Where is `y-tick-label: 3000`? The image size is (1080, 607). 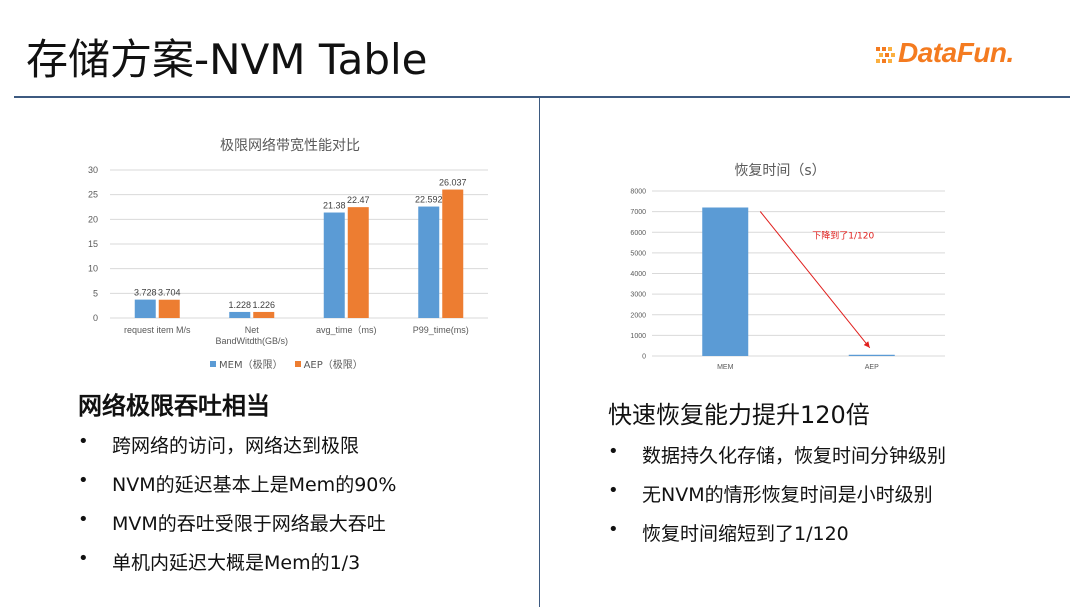
y-tick-label: 3000 is located at coordinates (638, 295).